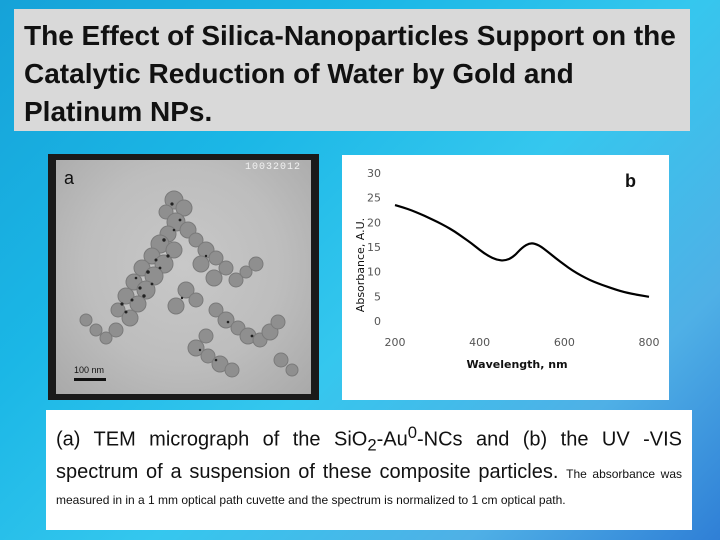  Describe the element at coordinates (522, 342) in the screenshot. I see `x-axis-ticks: 200 400 600 800` at that location.